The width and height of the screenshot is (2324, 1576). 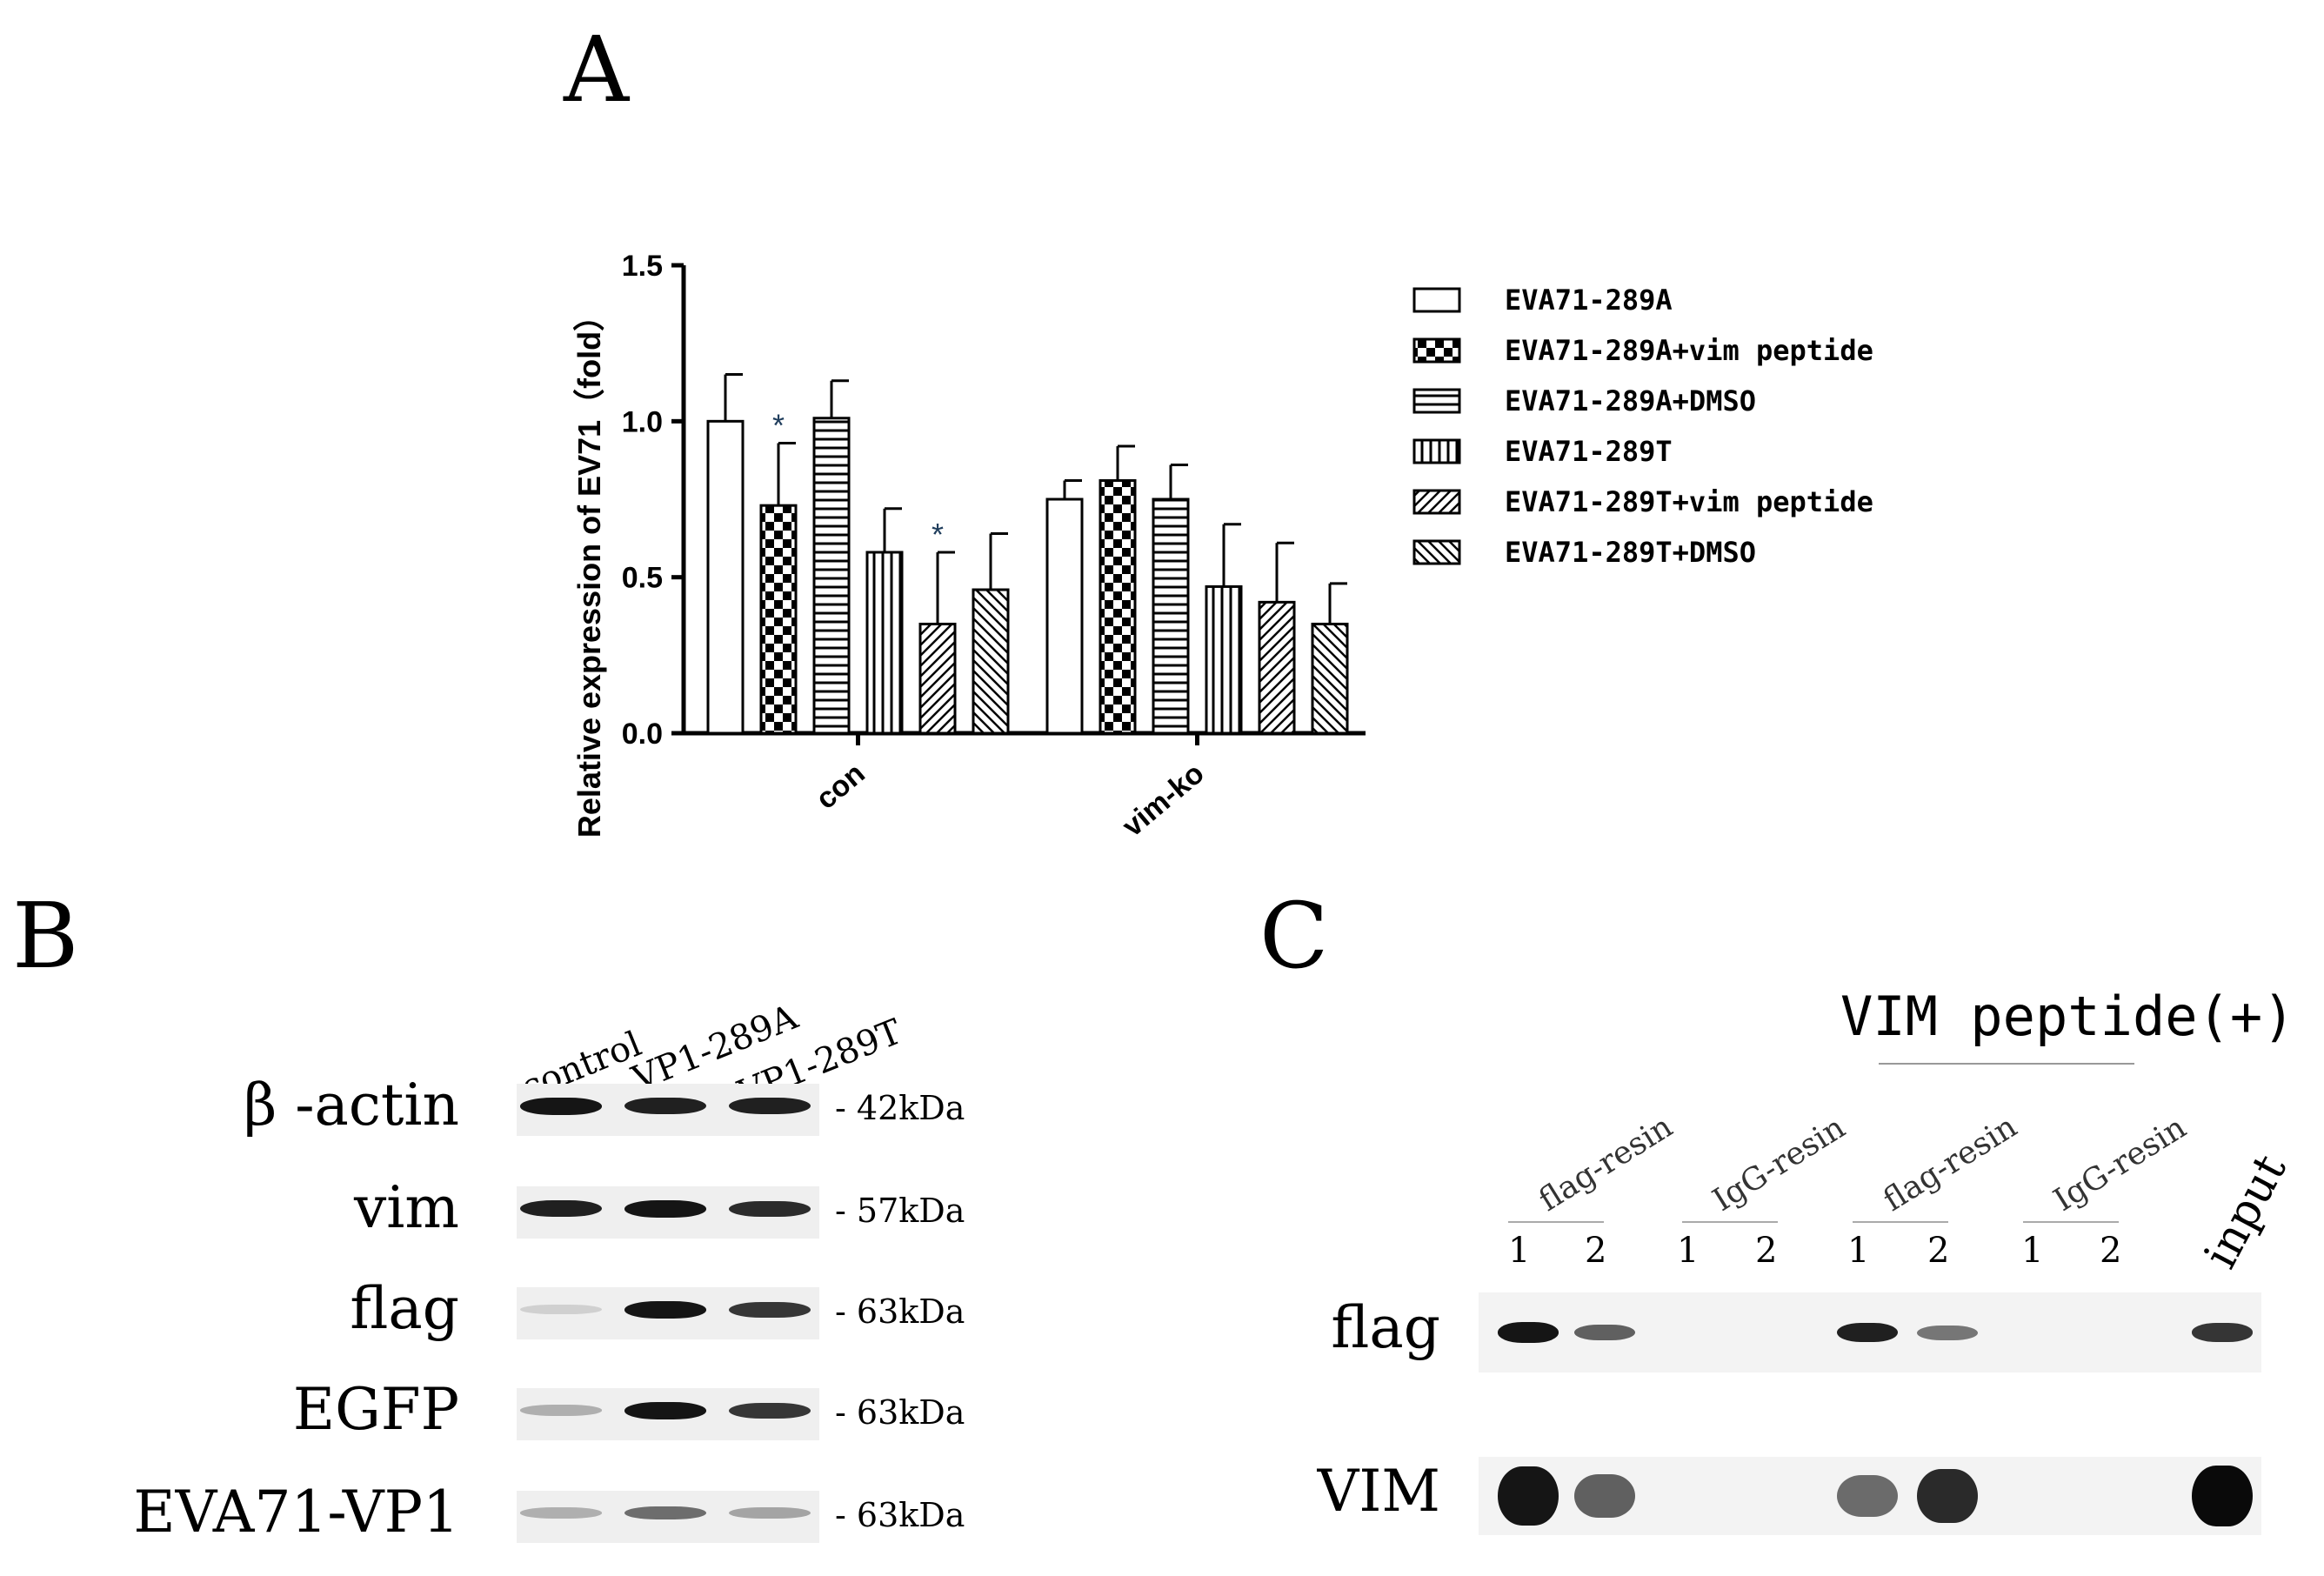 What do you see at coordinates (1689, 350) in the screenshot?
I see `legend-label: EVA71-289A+vim peptide` at bounding box center [1689, 350].